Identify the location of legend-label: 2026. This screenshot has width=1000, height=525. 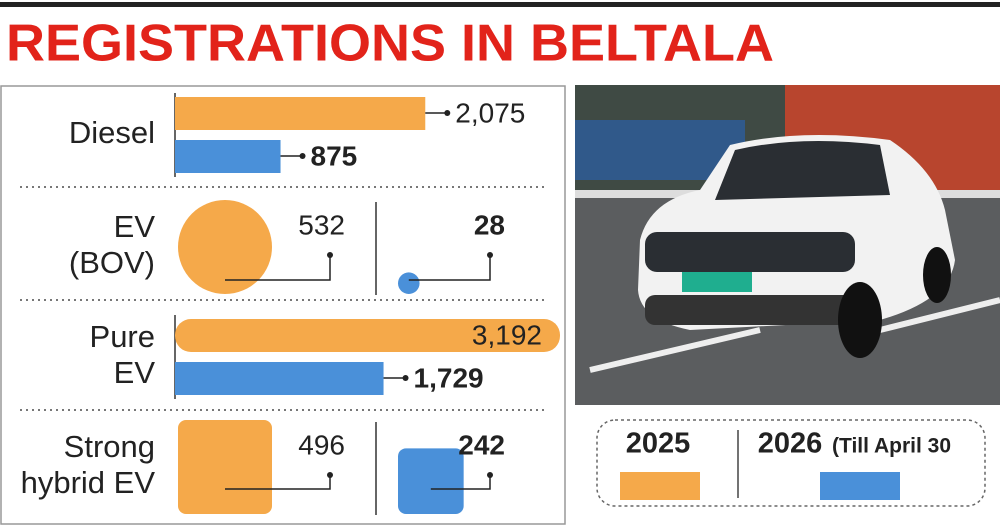
(790, 444).